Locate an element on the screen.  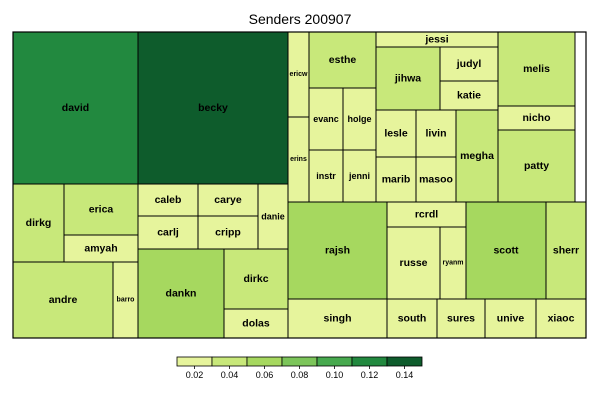
treemap-cell: lesle is located at coordinates (396, 133).